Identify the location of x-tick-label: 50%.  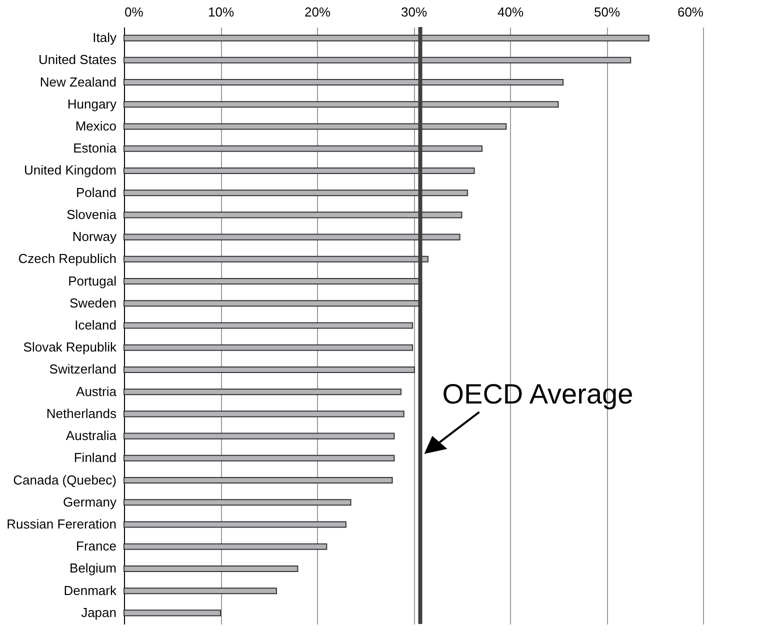
(607, 12).